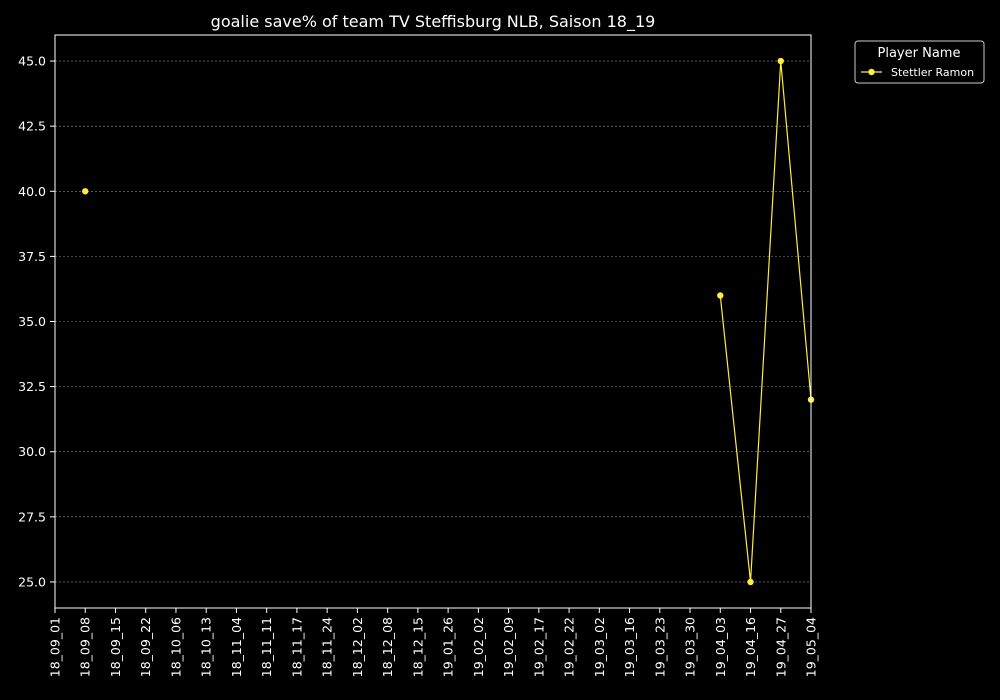  I want to click on x-tick-label: 18_09_01, so click(55, 647).